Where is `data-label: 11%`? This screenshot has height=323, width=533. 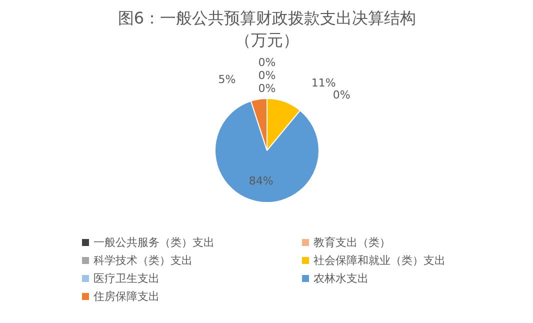
data-label: 11% is located at coordinates (323, 83).